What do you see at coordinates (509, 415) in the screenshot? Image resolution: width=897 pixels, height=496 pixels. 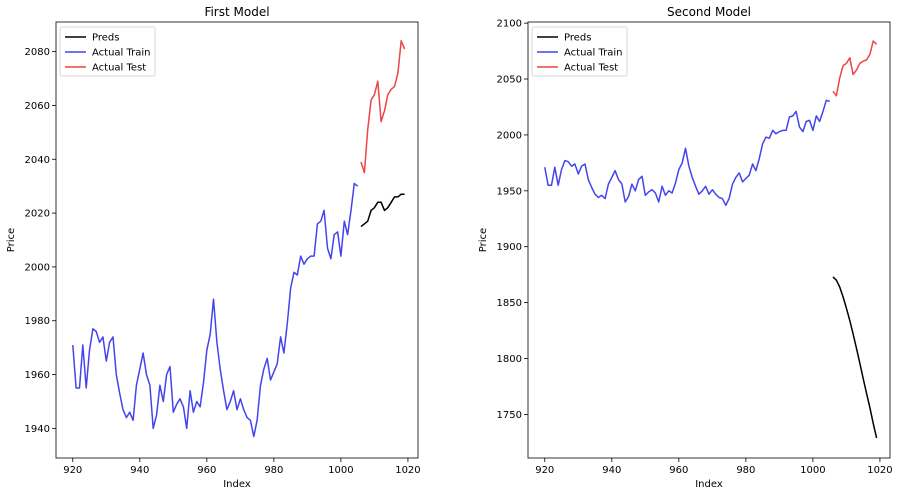 I see `y-tick-label: 1750` at bounding box center [509, 415].